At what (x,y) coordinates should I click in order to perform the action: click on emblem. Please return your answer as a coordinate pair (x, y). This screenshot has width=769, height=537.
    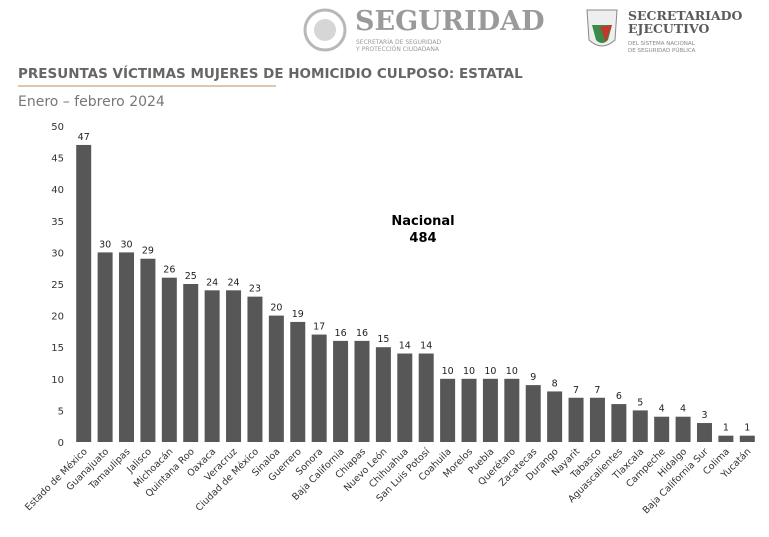
    Looking at the image, I should click on (325, 30).